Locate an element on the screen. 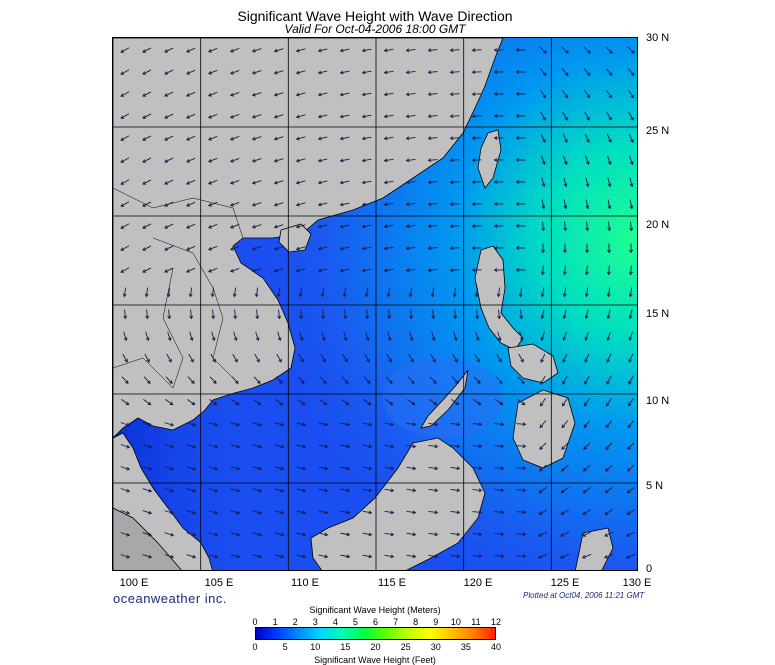  colorbar-tick-feet: 40 is located at coordinates (495, 647).